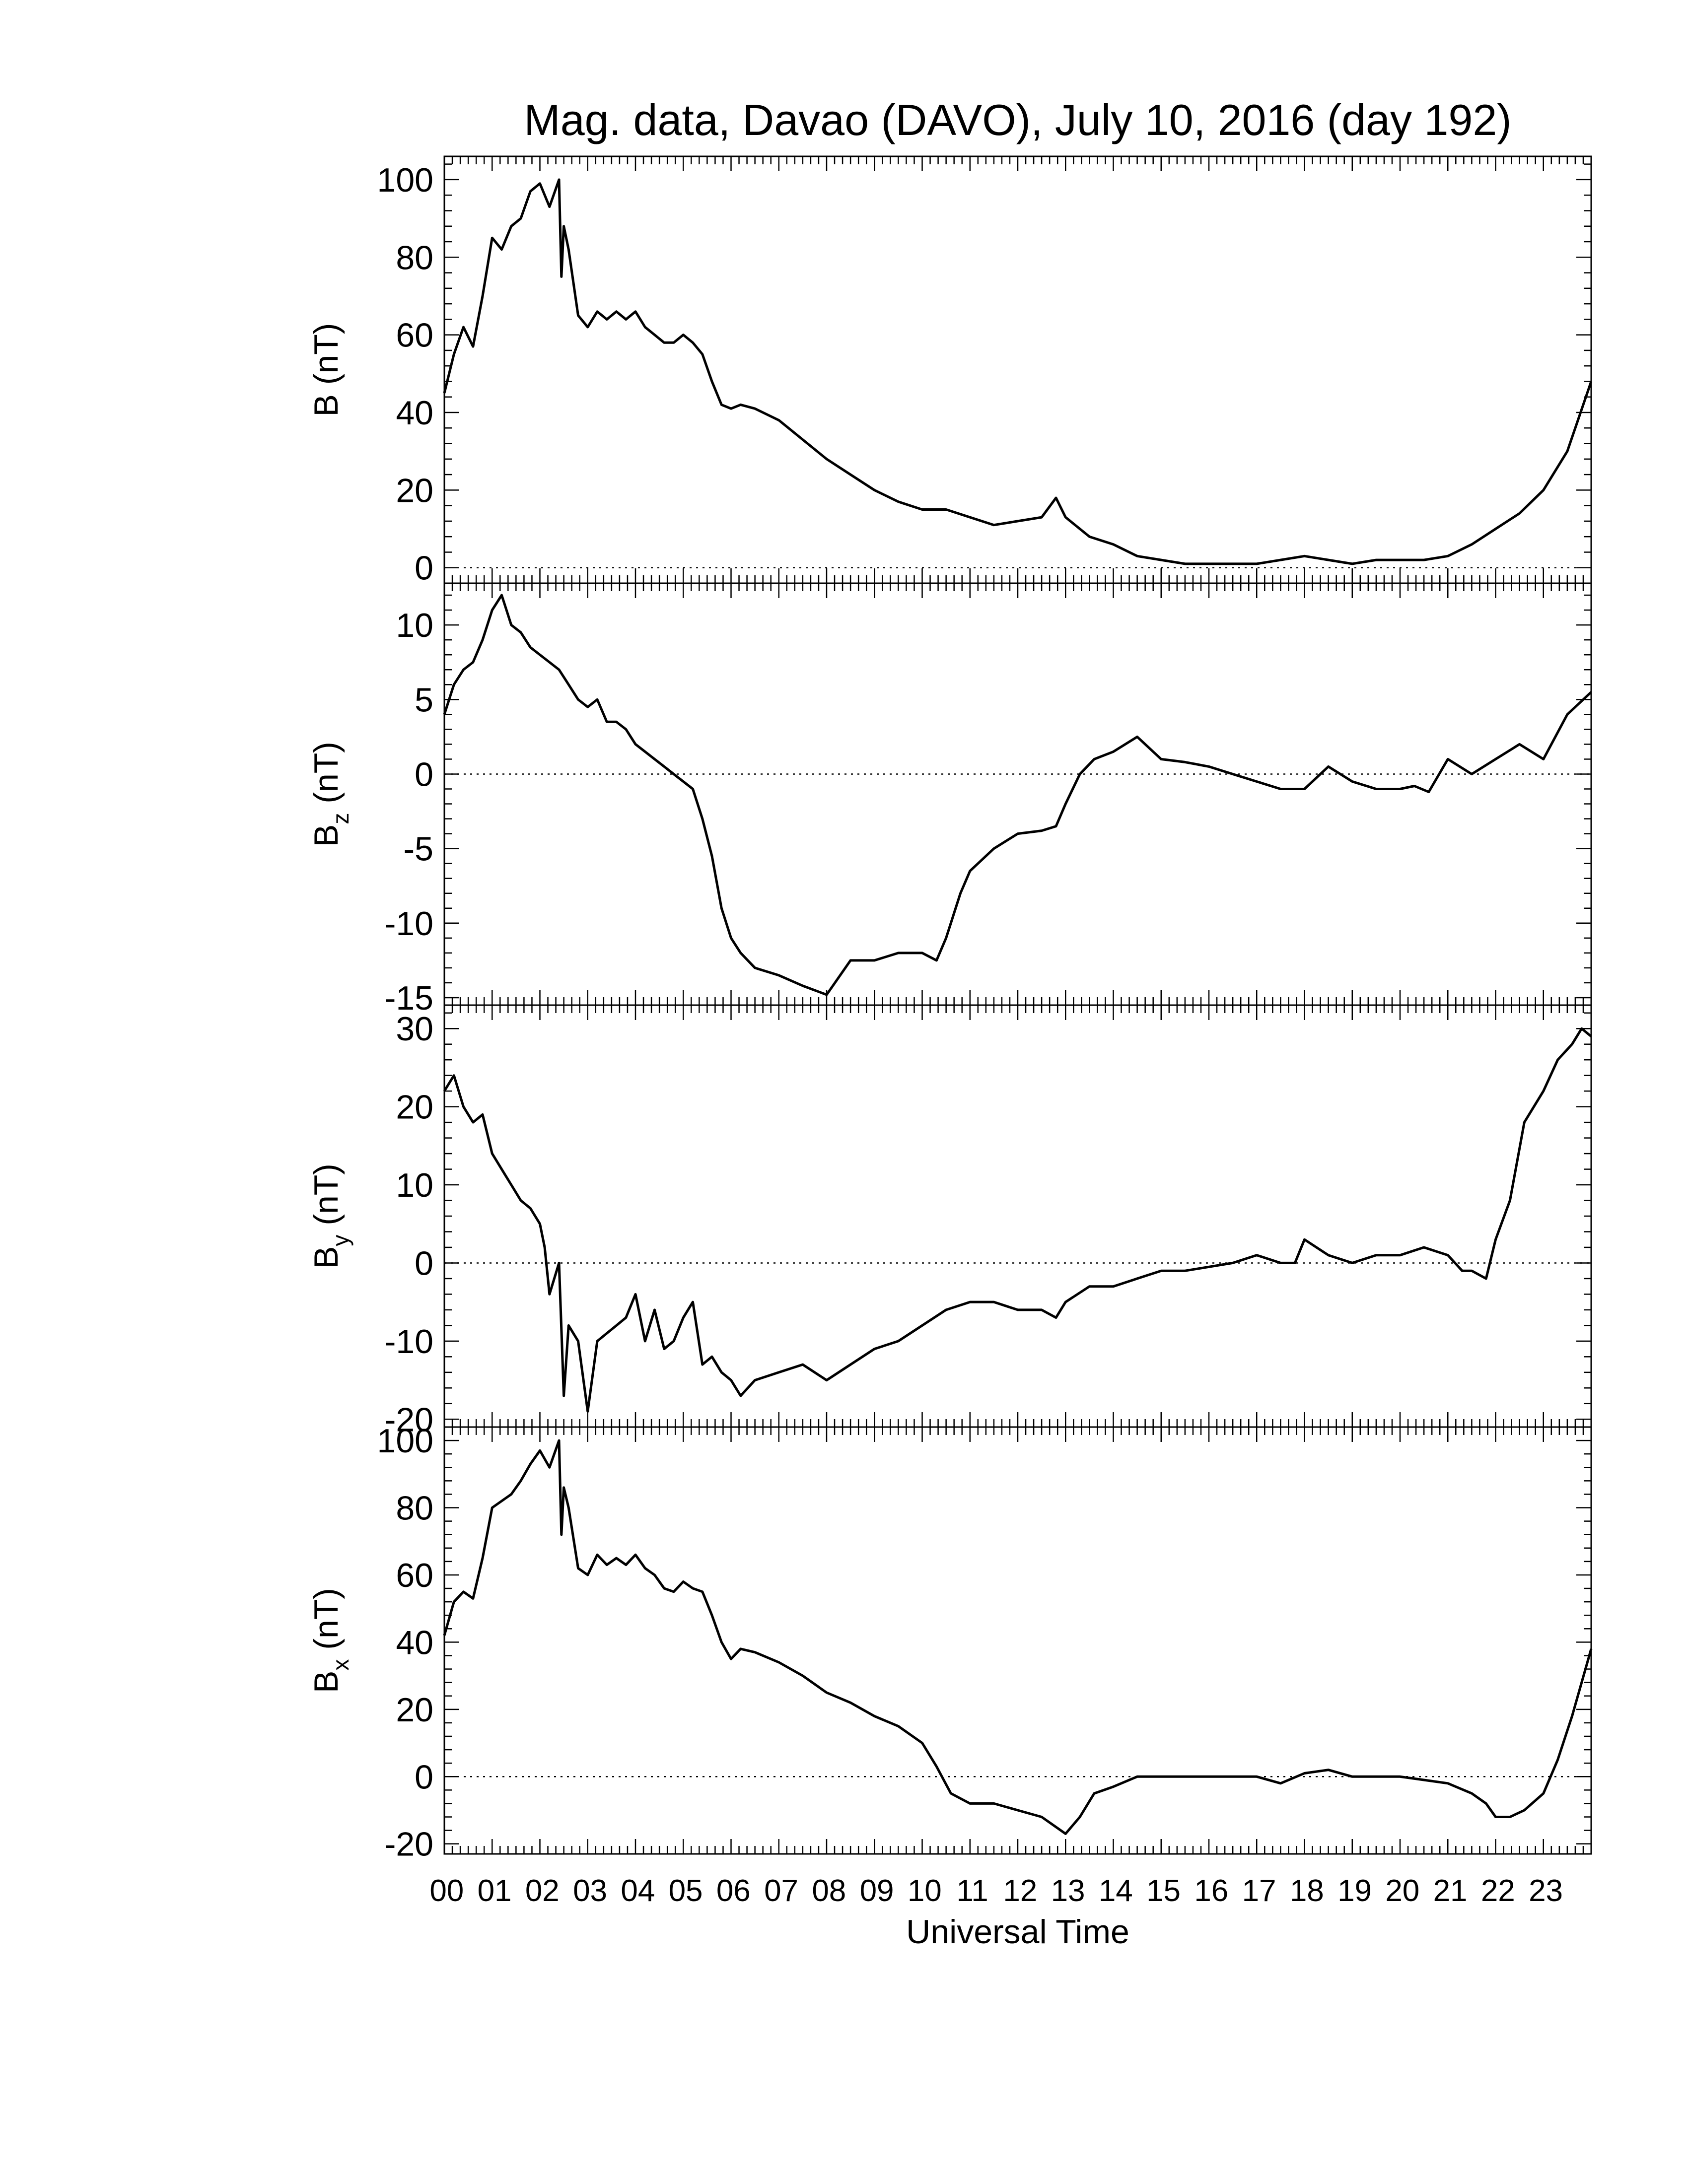 The height and width of the screenshot is (2184, 1688). I want to click on series-line-By, so click(1017, 1220).